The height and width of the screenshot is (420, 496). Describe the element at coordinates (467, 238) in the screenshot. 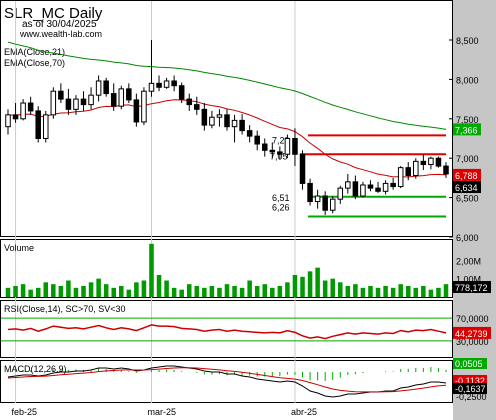

I see `price-ytick-label: 6,000` at that location.